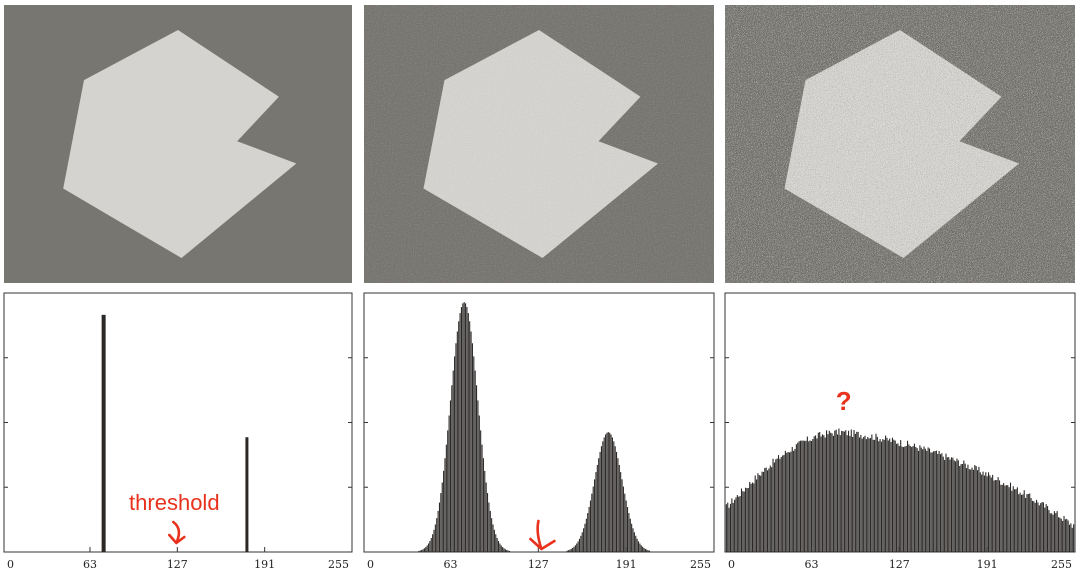 The height and width of the screenshot is (579, 1080). Describe the element at coordinates (987, 564) in the screenshot. I see `x-tick-label: 191` at that location.